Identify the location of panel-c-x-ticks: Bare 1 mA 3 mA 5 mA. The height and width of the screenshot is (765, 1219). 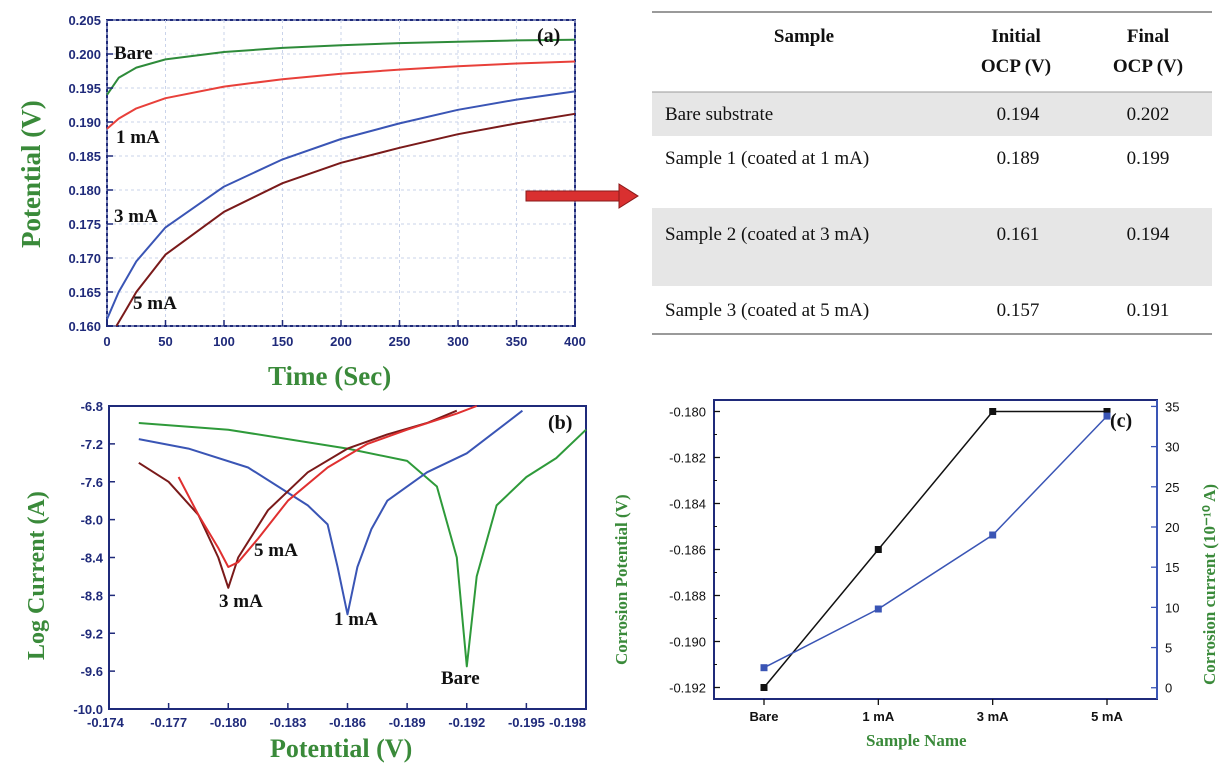
(937, 711).